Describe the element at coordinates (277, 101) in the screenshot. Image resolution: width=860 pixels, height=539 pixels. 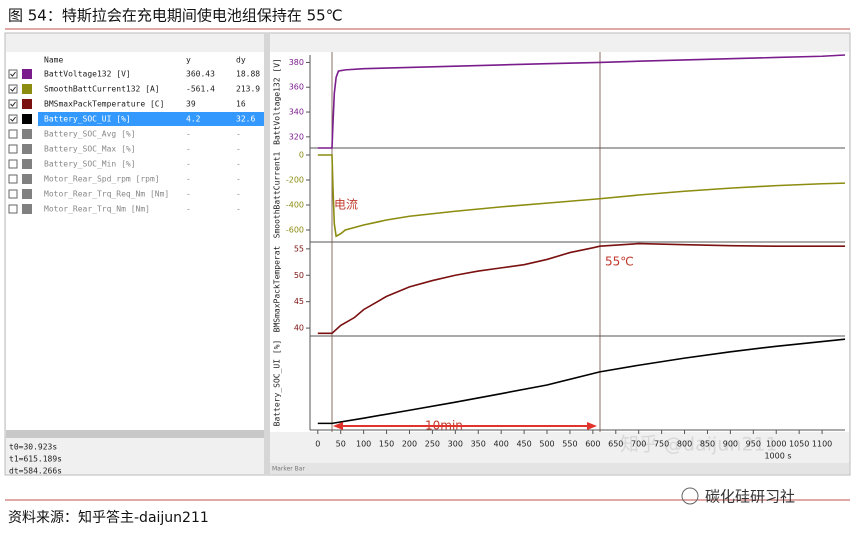
I see `y-axis-label: BattVoltage132 [V]` at that location.